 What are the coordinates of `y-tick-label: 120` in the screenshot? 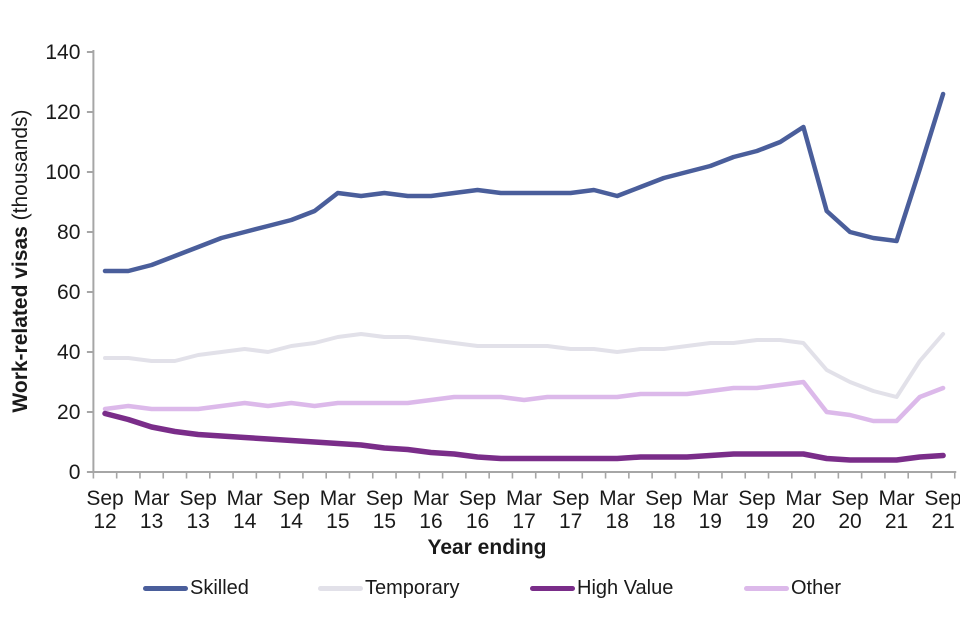 It's located at (62, 112).